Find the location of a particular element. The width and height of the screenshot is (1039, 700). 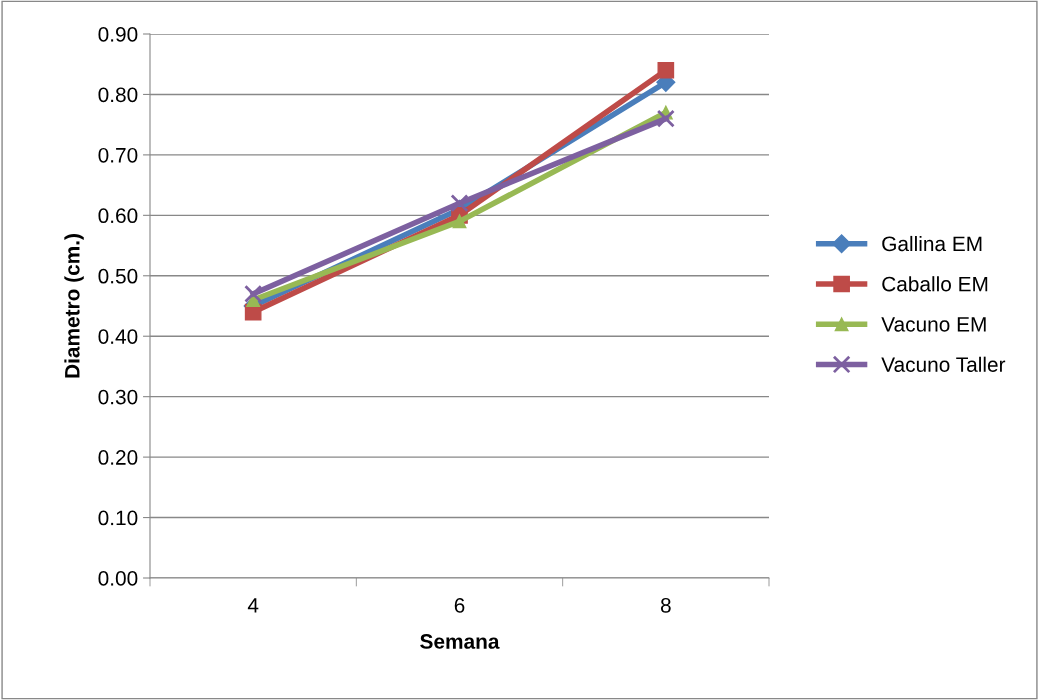

y-tick-label: 0.70 is located at coordinates (118, 155).